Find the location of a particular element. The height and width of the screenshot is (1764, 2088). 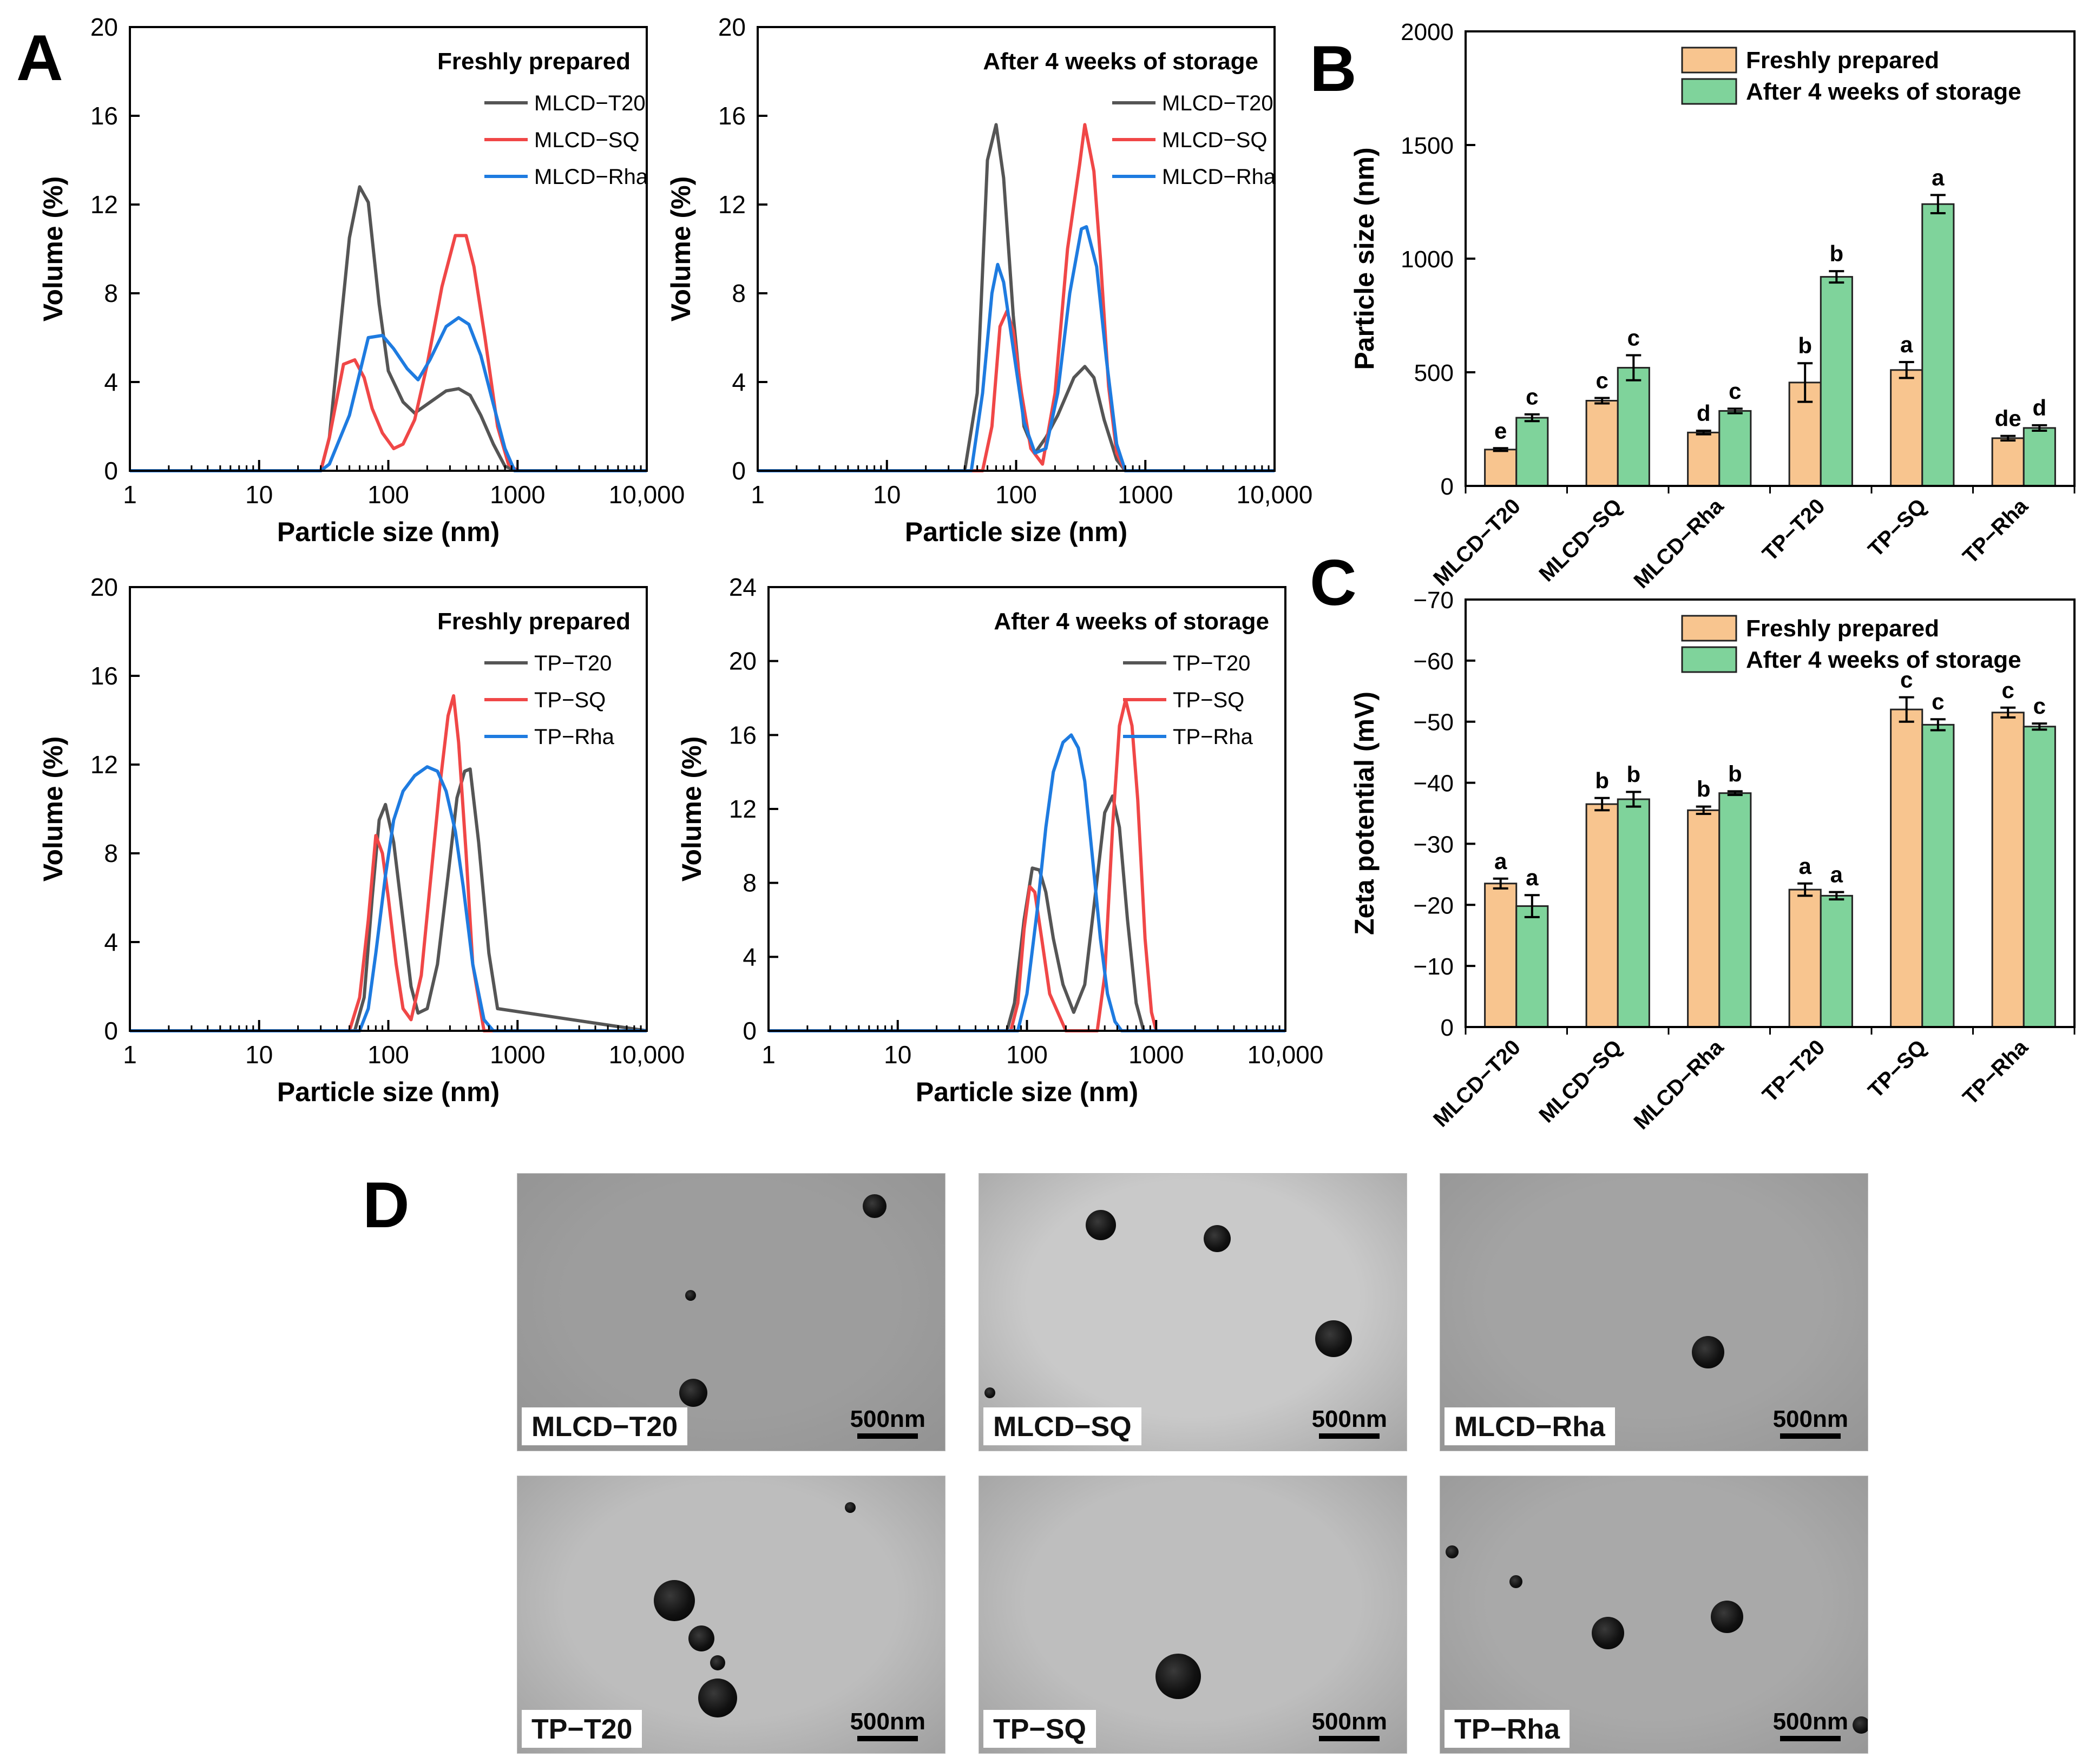

y-tick-label: −70 is located at coordinates (1433, 600).